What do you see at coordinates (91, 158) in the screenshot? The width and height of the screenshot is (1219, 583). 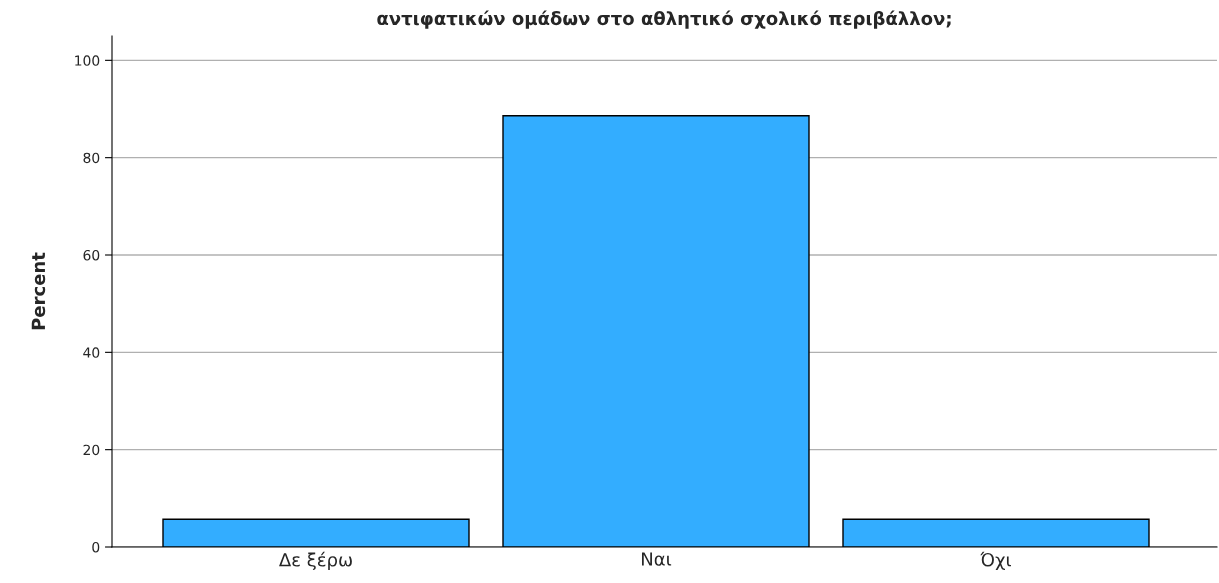 I see `y-tick-label: 80` at bounding box center [91, 158].